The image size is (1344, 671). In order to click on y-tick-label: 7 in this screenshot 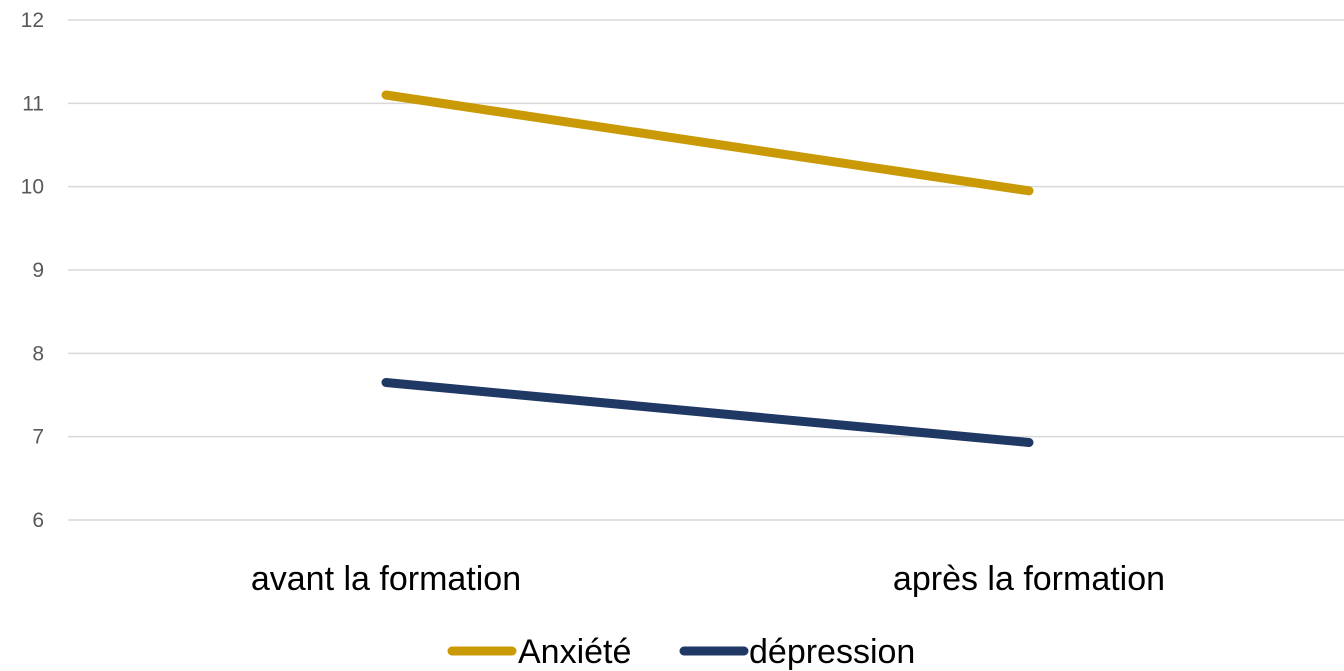, I will do `click(38, 437)`.